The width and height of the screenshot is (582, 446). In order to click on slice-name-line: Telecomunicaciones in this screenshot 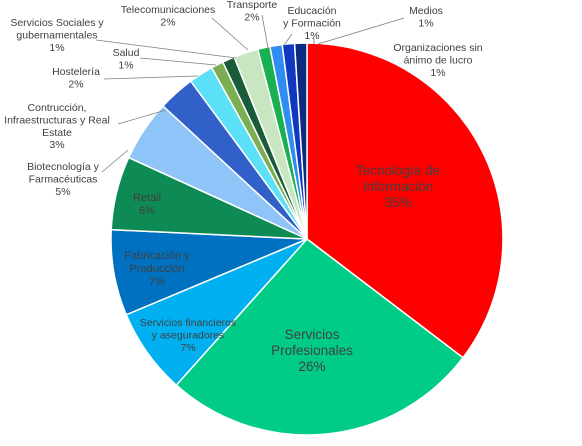, I will do `click(168, 10)`.